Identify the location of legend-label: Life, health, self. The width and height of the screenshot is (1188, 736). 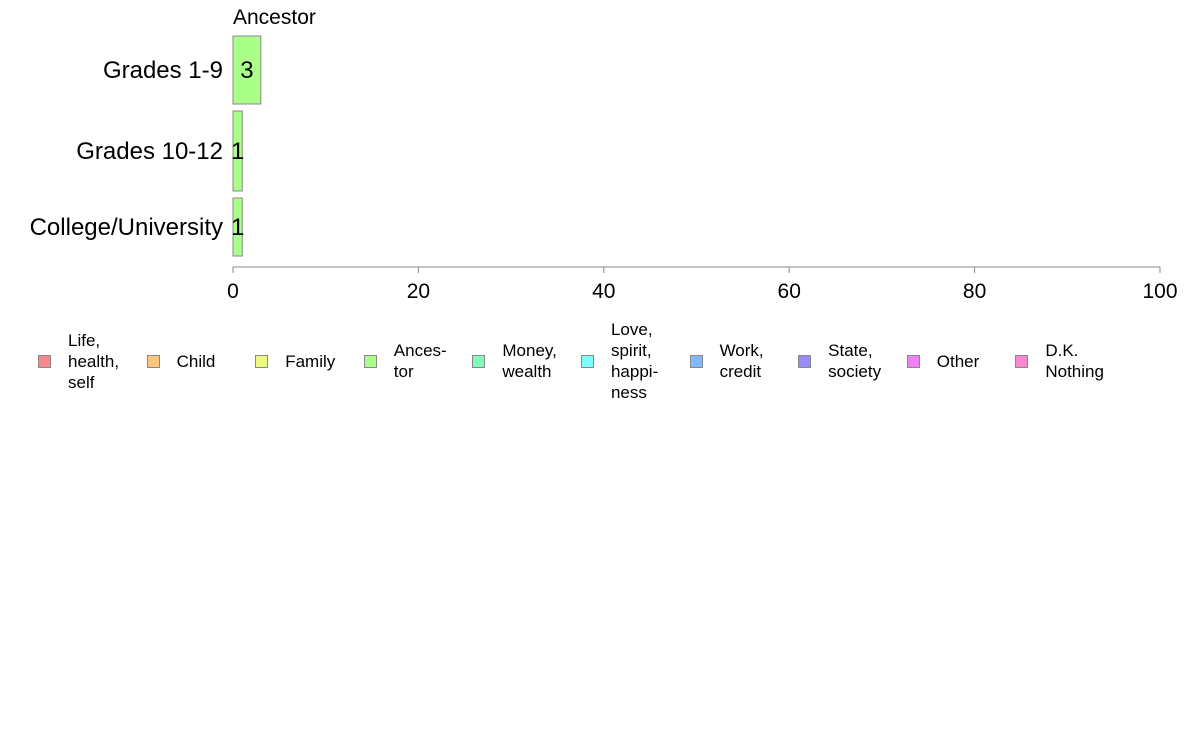
(94, 361).